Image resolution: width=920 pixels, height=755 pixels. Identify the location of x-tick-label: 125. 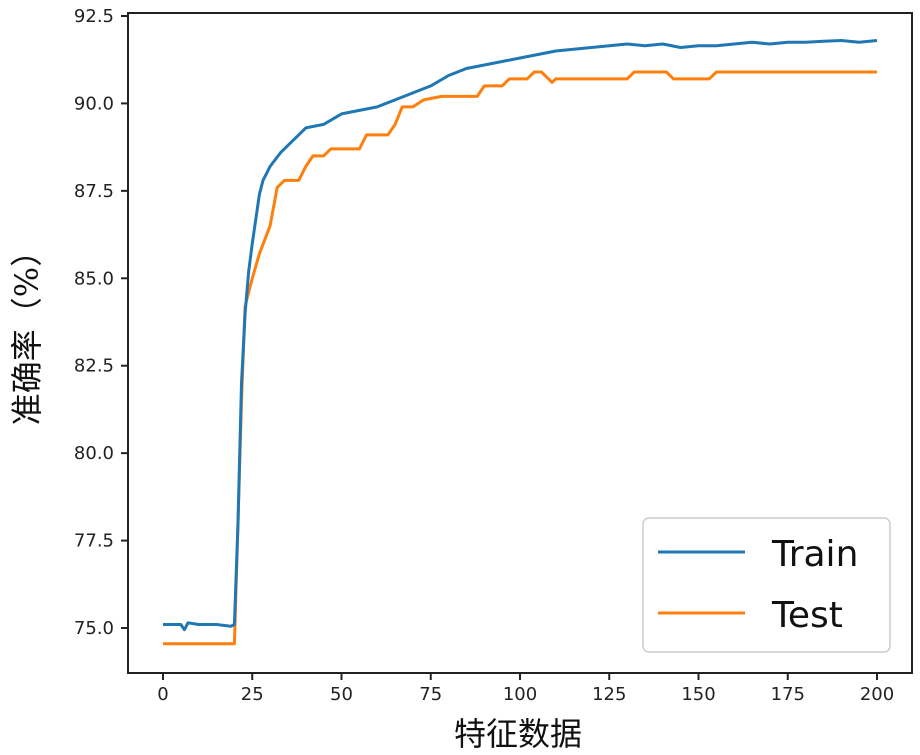
(609, 694).